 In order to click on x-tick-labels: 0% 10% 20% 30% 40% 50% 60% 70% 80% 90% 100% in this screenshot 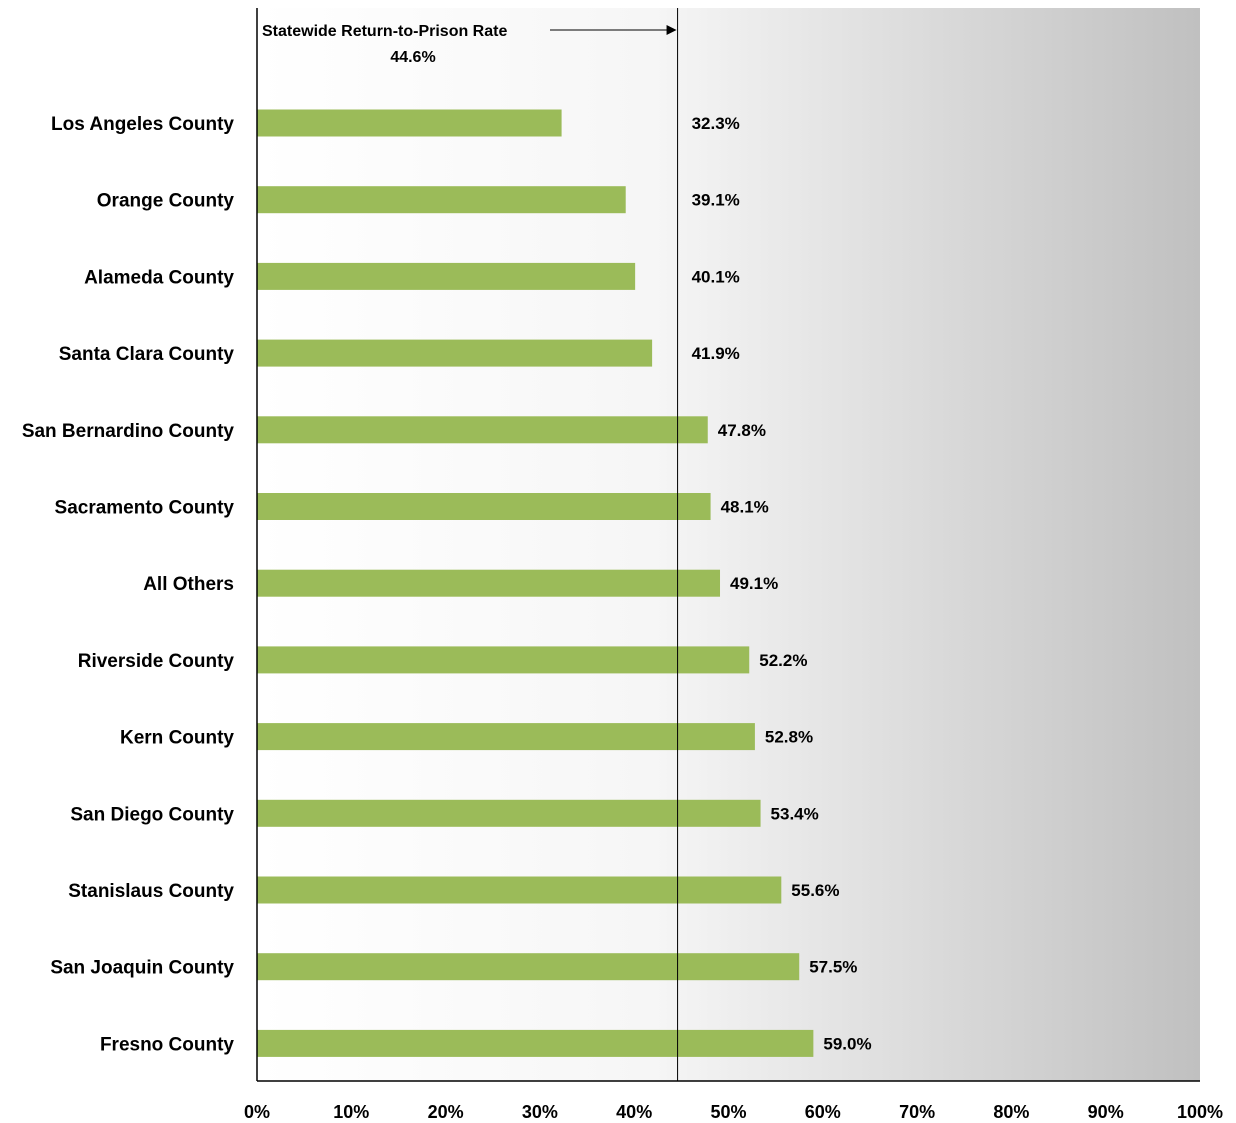, I will do `click(733, 1112)`.